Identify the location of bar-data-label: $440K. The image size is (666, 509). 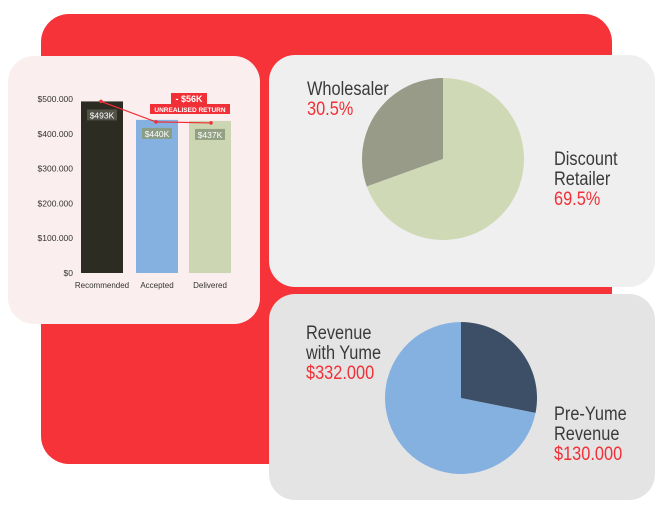
(157, 134).